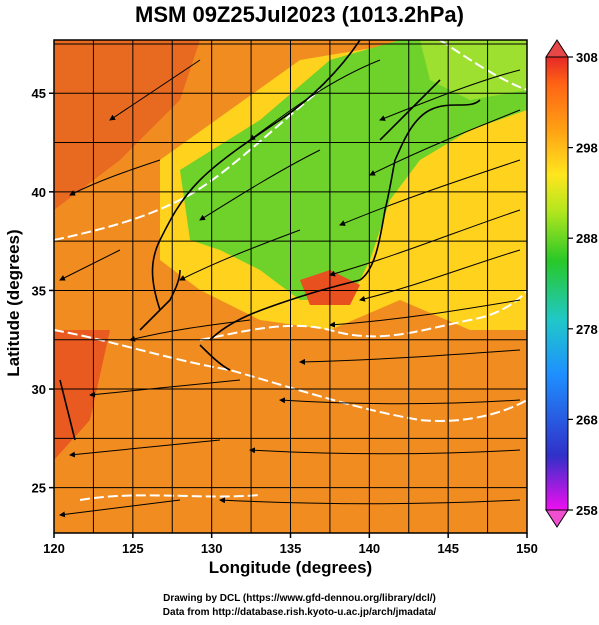 The image size is (599, 625). What do you see at coordinates (587, 329) in the screenshot?
I see `colorbar-tick-label: 278` at bounding box center [587, 329].